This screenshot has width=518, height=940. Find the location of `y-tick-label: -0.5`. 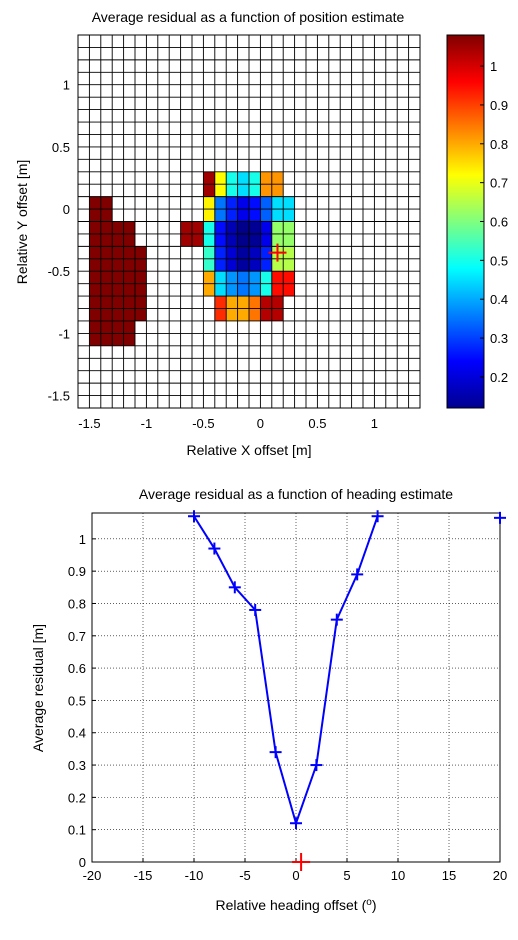

y-tick-label: -0.5 is located at coordinates (59, 271).